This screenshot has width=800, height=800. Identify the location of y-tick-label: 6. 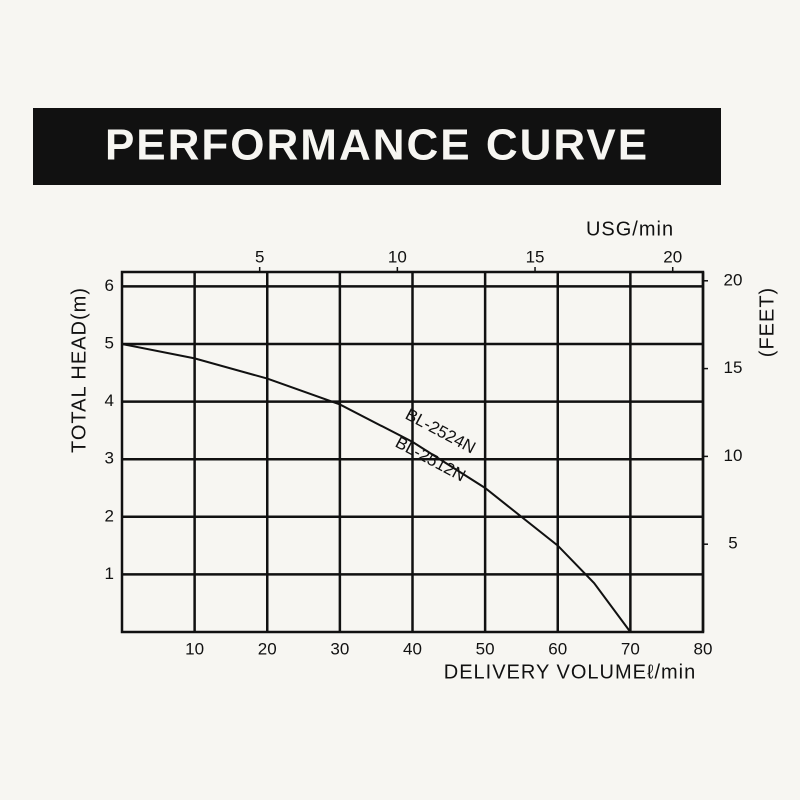
(109, 285).